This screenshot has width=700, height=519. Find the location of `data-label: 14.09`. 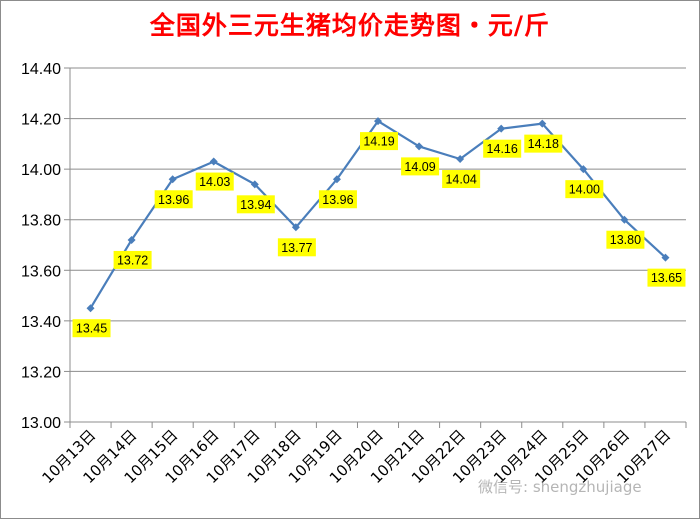

data-label: 14.09 is located at coordinates (419, 167).